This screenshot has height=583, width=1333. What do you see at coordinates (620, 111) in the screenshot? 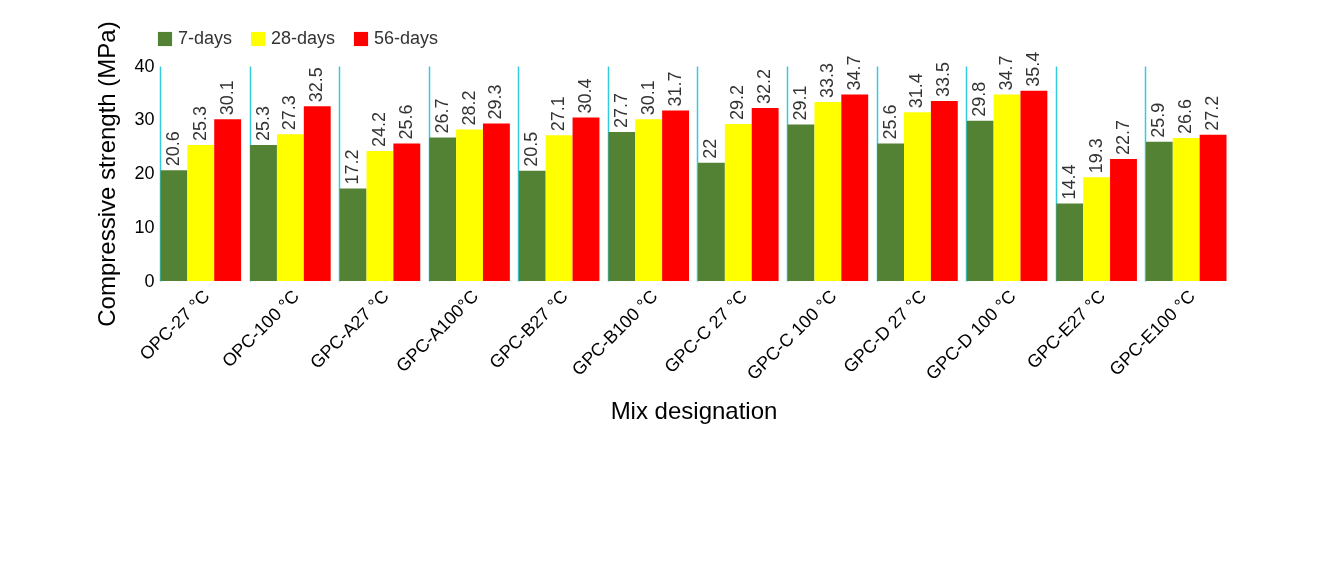
I see `data-label: 27.7` at bounding box center [620, 111].